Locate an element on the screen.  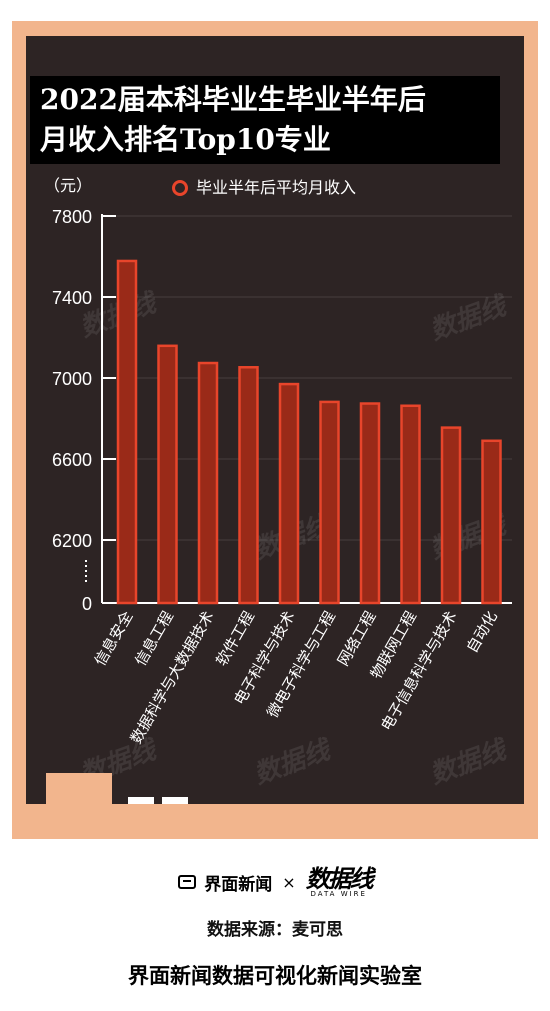
data-source: 数据来源：麦可思 is located at coordinates (275, 930).